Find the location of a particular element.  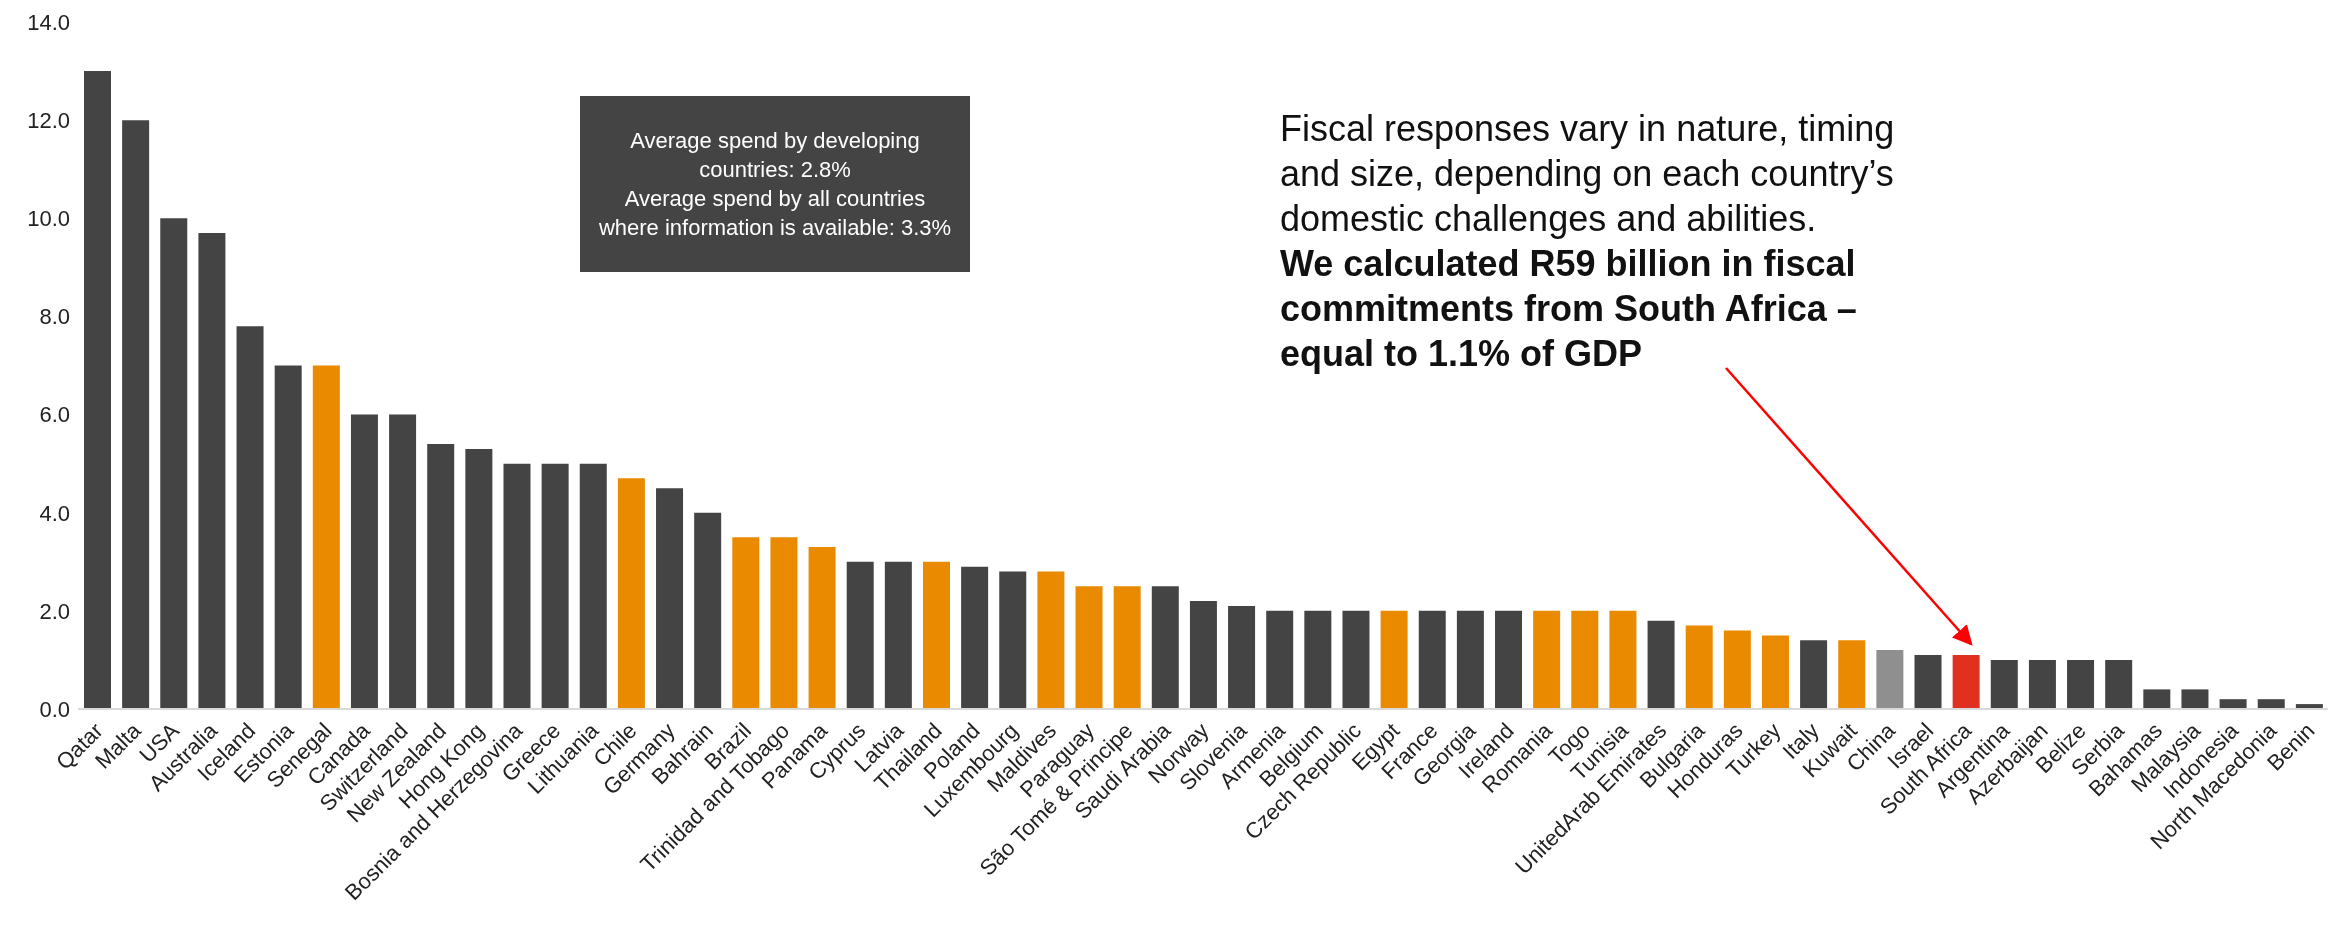

note-box: Average spend by developing countries: 2.8% Average spend by all countries where information is available: 3.3% is located at coordinates (775, 184).